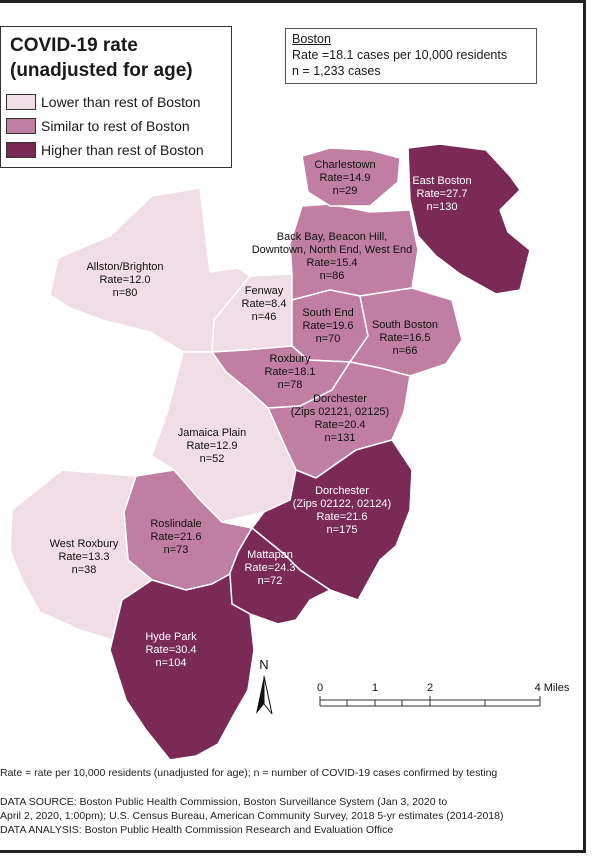 The height and width of the screenshot is (859, 592). I want to click on label-back-bay-beacon-hill-downtown-north-end-west-end-0: Back Bay, Beacon Hill,, so click(332, 237).